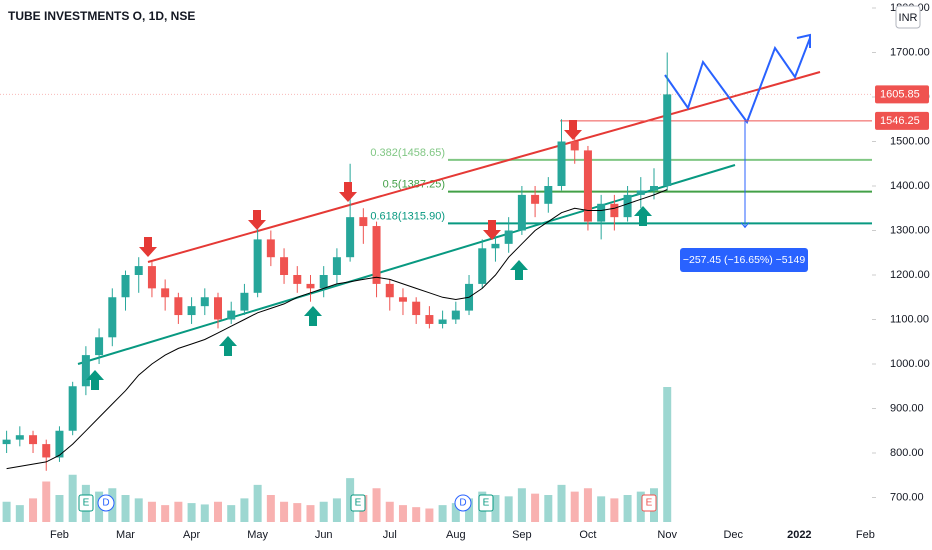 The image size is (932, 550). I want to click on price-label: 1605.85, so click(900, 94).